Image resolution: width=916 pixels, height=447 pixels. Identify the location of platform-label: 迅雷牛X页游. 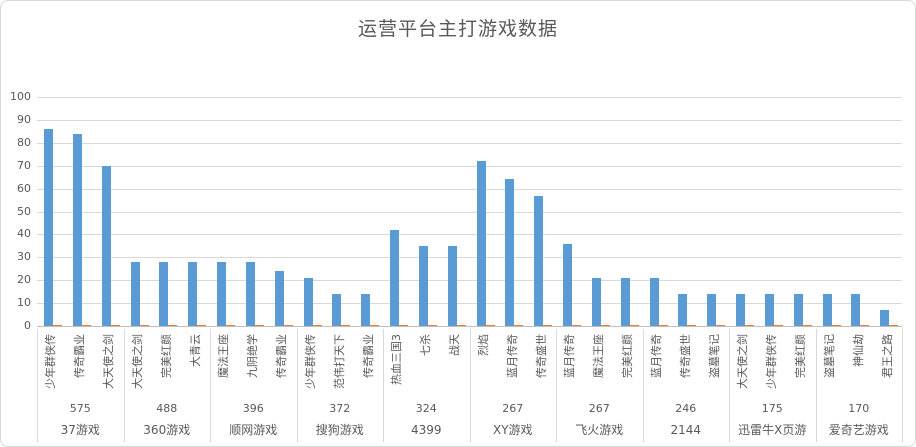
(772, 430).